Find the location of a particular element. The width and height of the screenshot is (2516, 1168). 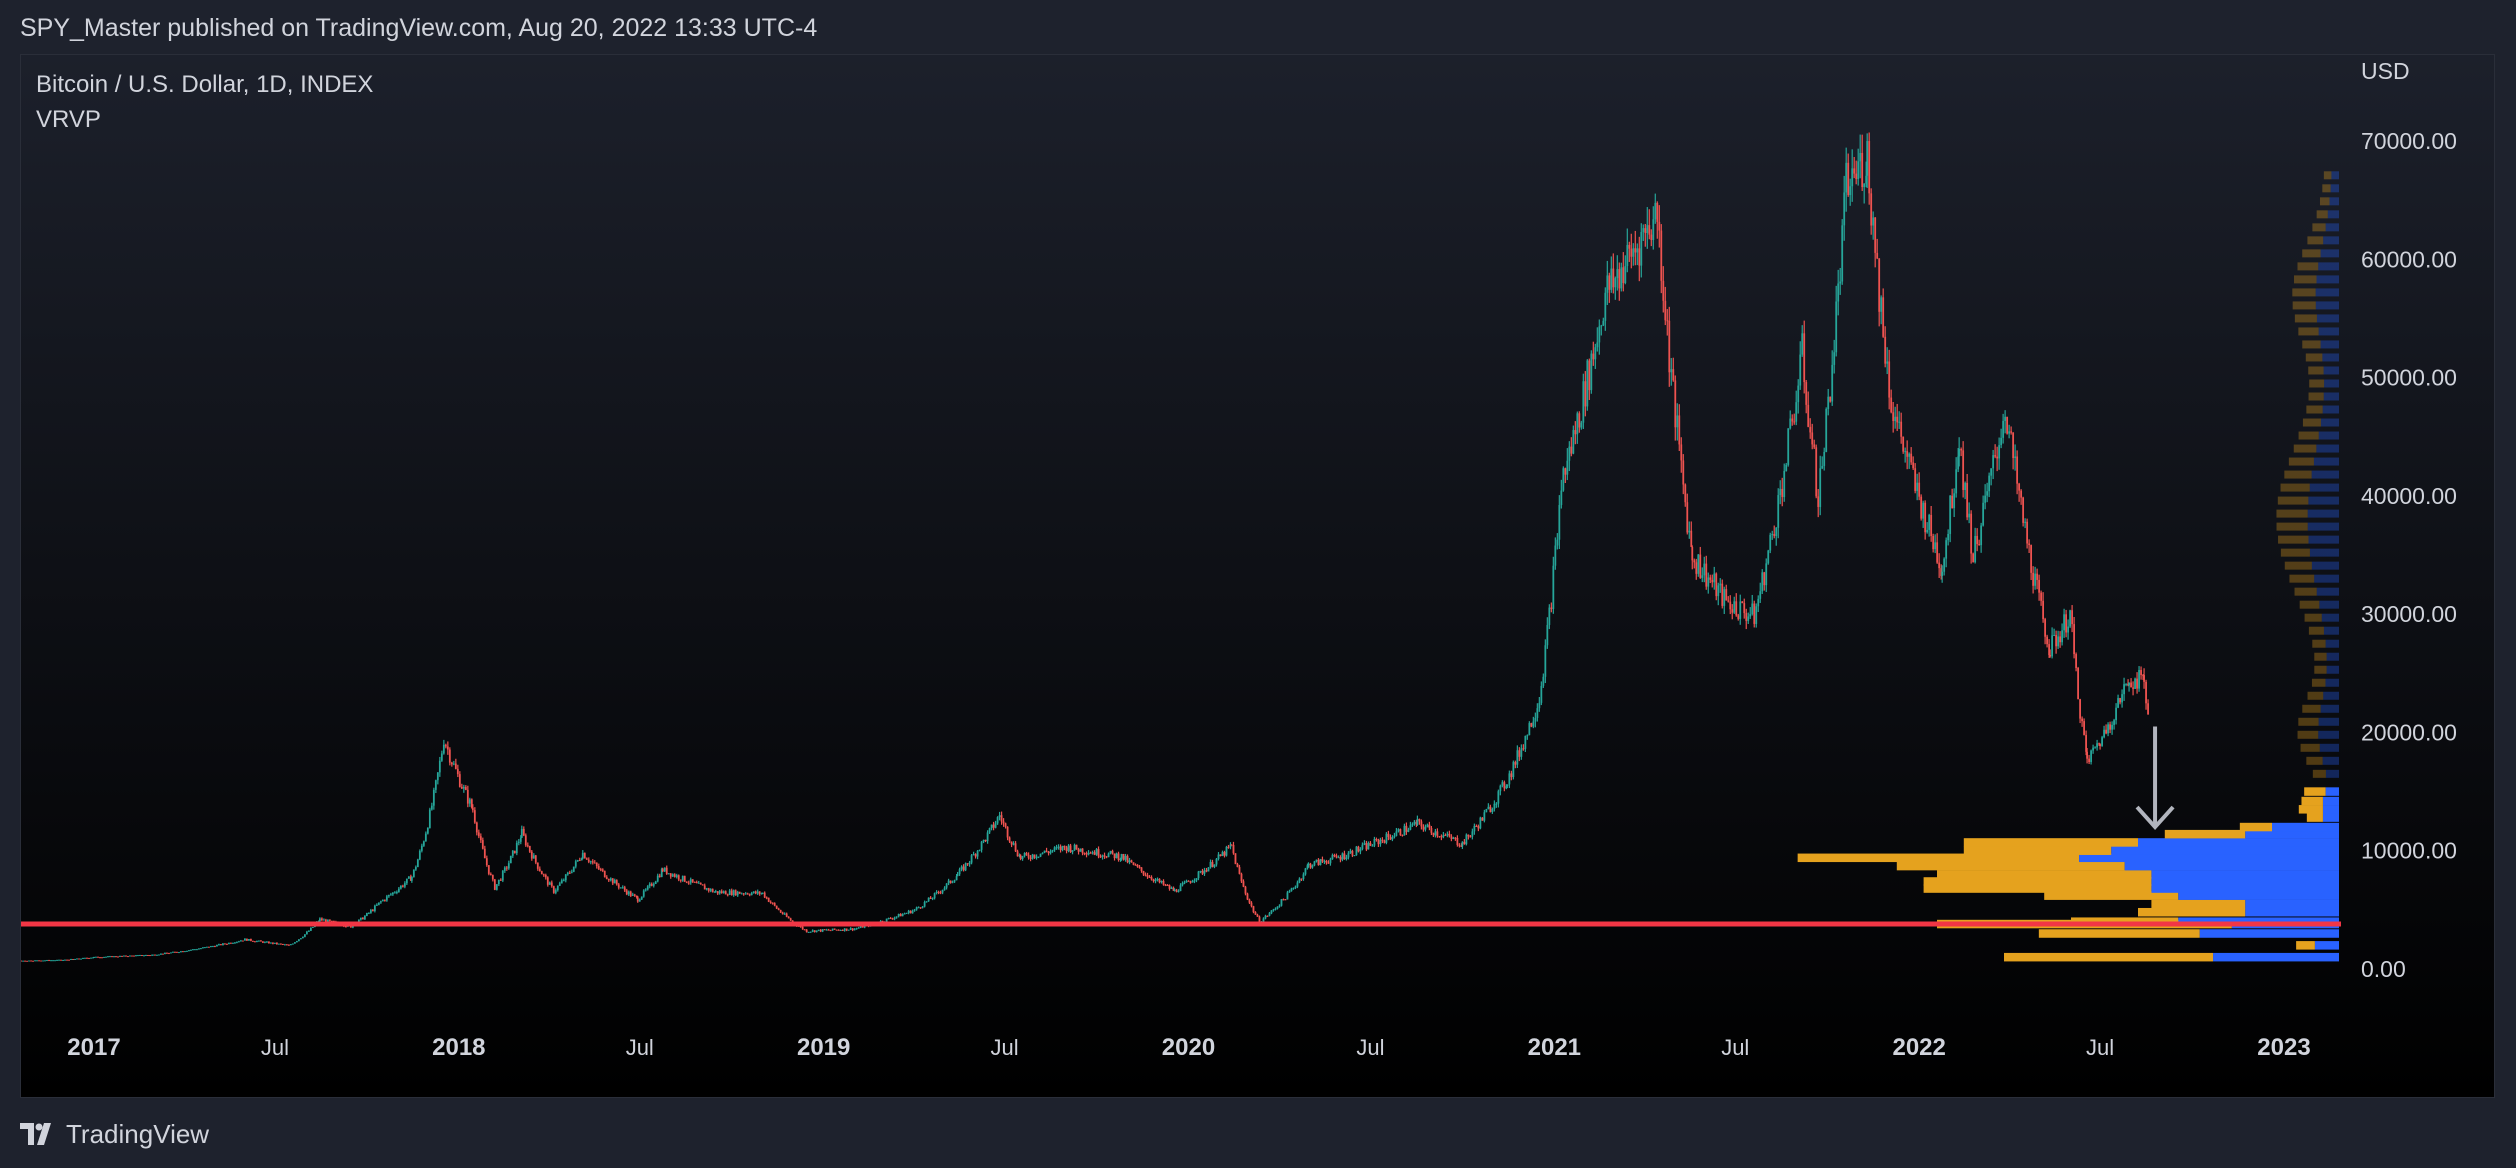

footer-brand: TradingView is located at coordinates (138, 1133).